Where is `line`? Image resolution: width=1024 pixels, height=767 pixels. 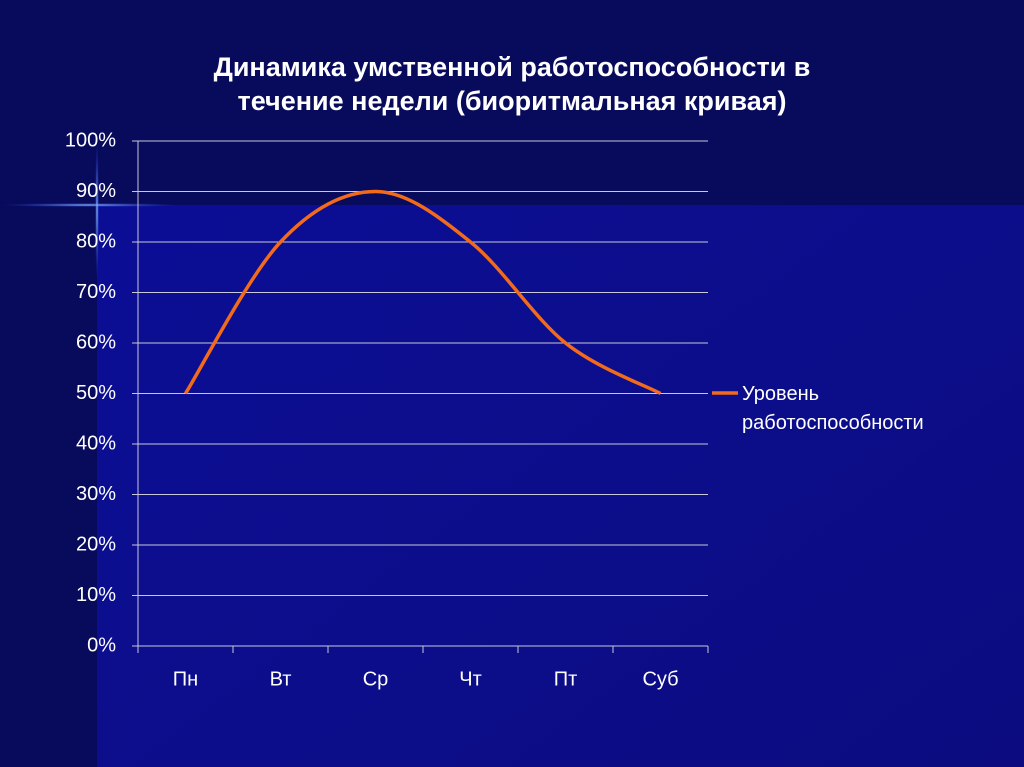 line is located at coordinates (423, 292).